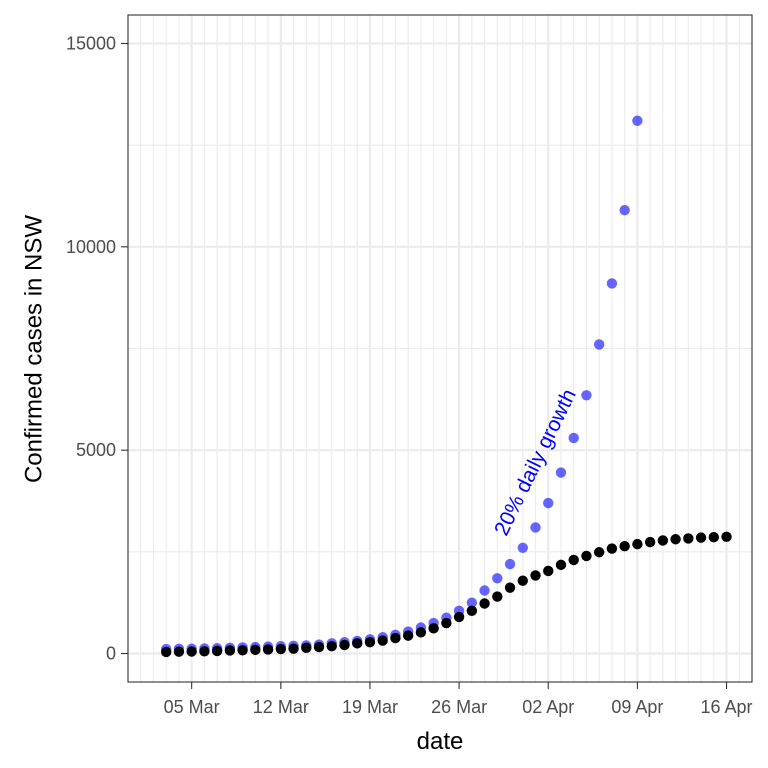 This screenshot has width=768, height=768. Describe the element at coordinates (370, 707) in the screenshot. I see `x-tick-label: 19 Mar` at that location.